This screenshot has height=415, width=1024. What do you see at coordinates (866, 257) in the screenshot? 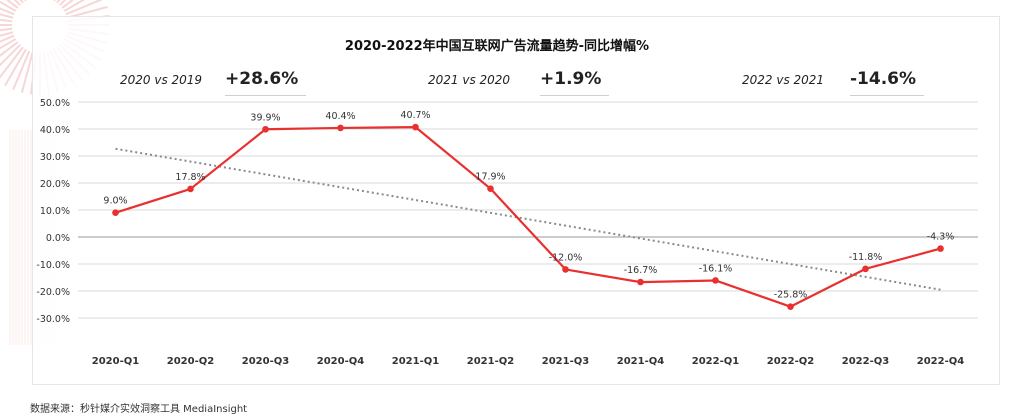
I see `data-label: -11.8%` at bounding box center [866, 257].